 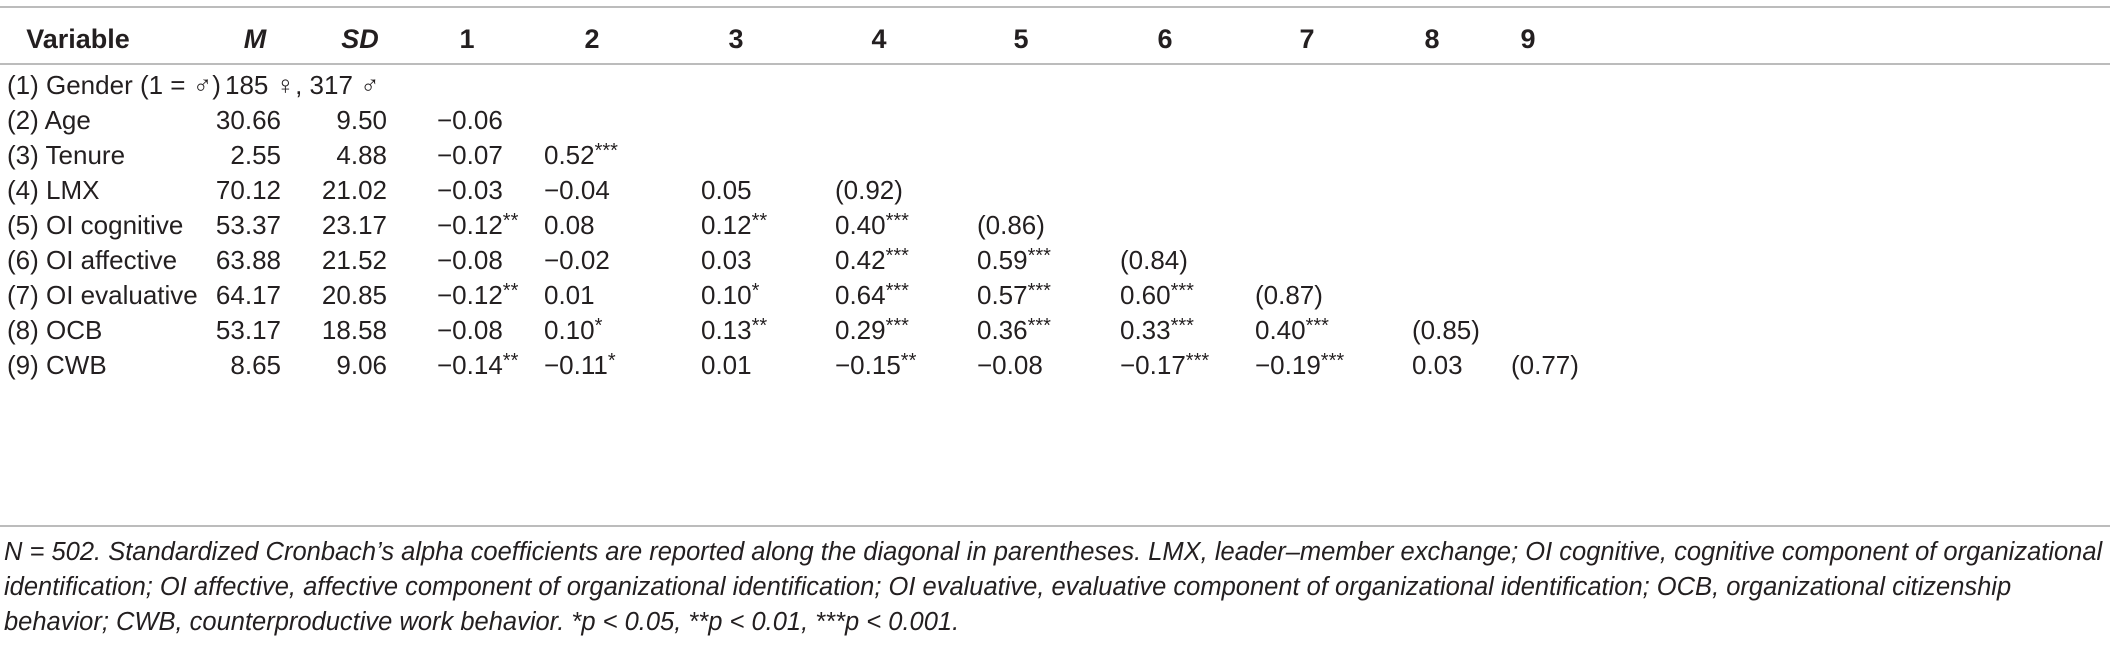 What do you see at coordinates (1545, 365) in the screenshot?
I see `corr-cell: (0.77)` at bounding box center [1545, 365].